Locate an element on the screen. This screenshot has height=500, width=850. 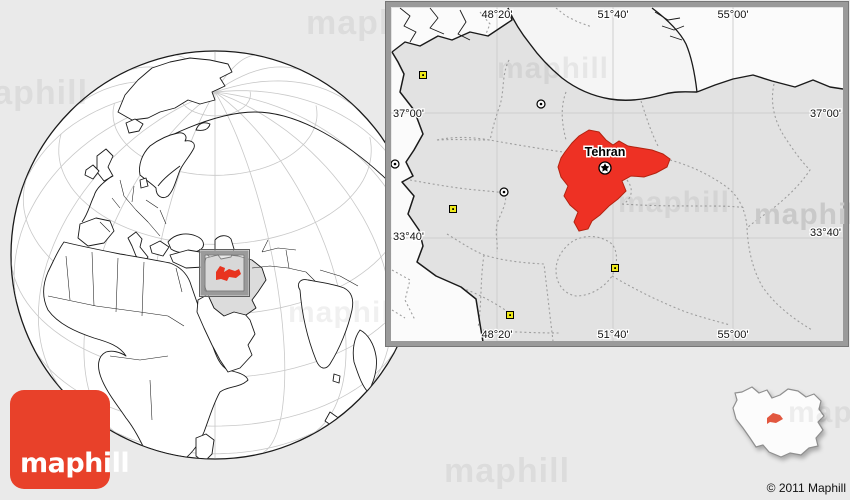
greece is located at coordinates (159, 248).